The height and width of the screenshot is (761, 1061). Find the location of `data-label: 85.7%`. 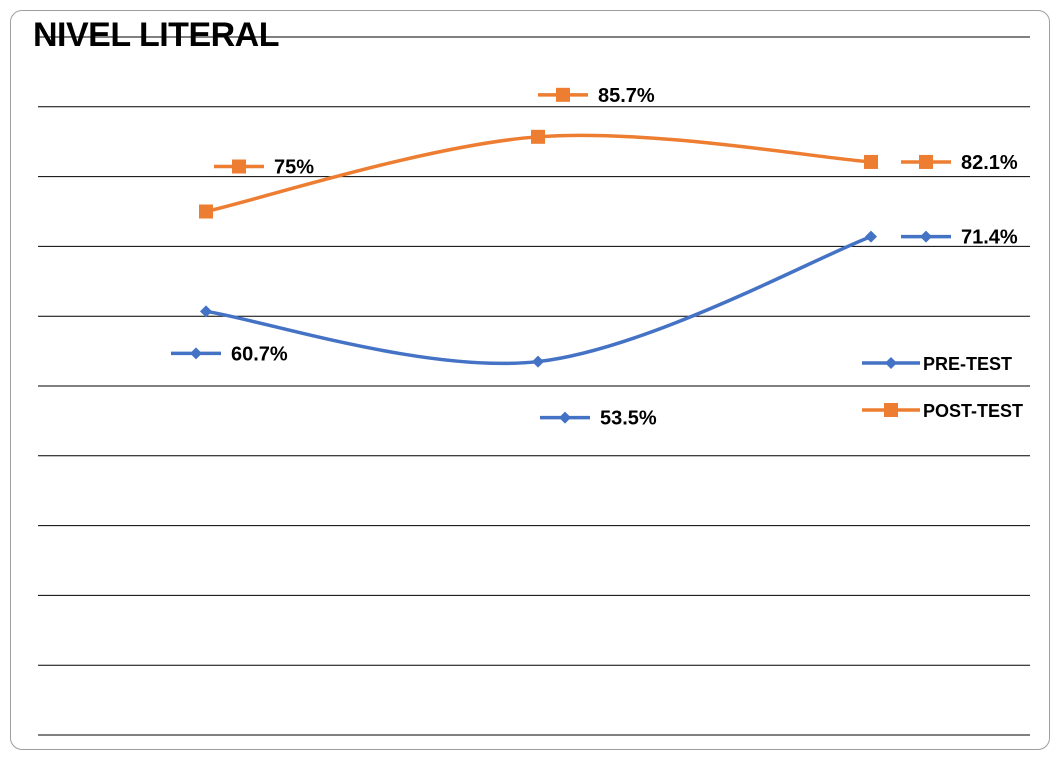

data-label: 85.7% is located at coordinates (596, 96).